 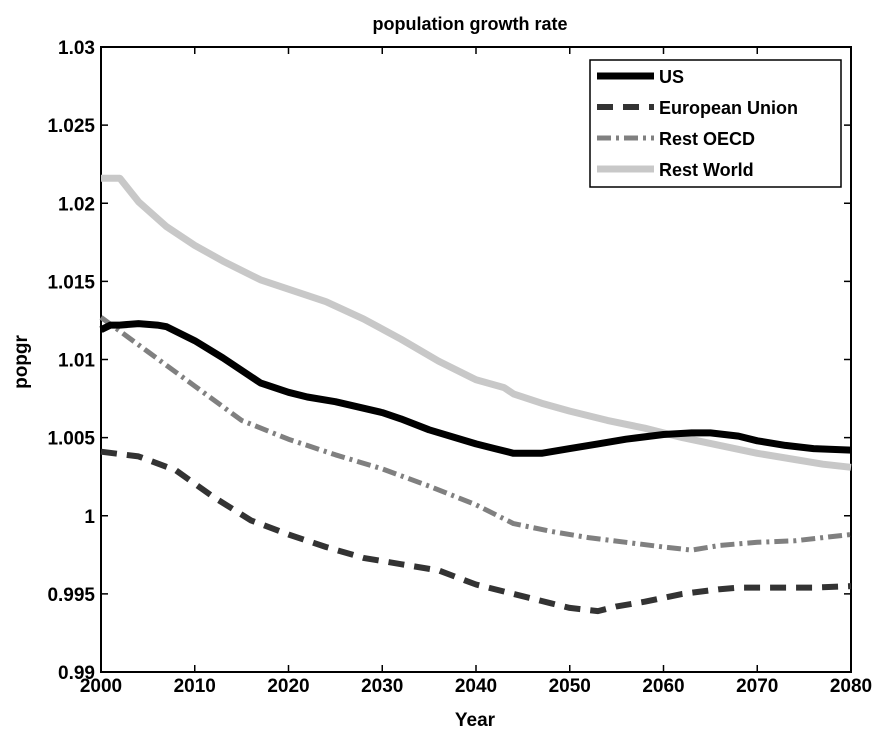 What do you see at coordinates (195, 686) in the screenshot?
I see `x-tick-label: 2010` at bounding box center [195, 686].